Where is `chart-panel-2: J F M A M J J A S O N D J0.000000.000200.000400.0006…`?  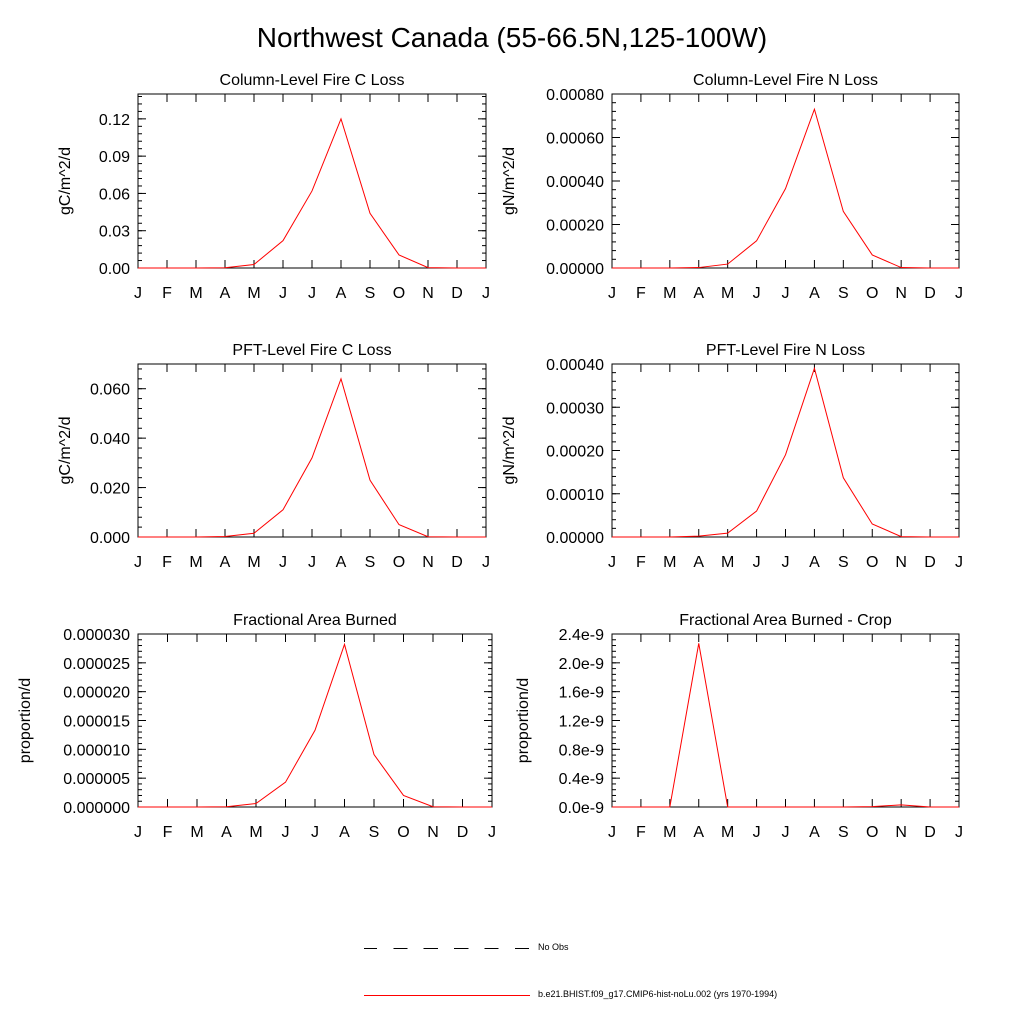 chart-panel-2: J F M A M J J A S O N D J0.000000.000200.000400.0006… is located at coordinates (732, 187).